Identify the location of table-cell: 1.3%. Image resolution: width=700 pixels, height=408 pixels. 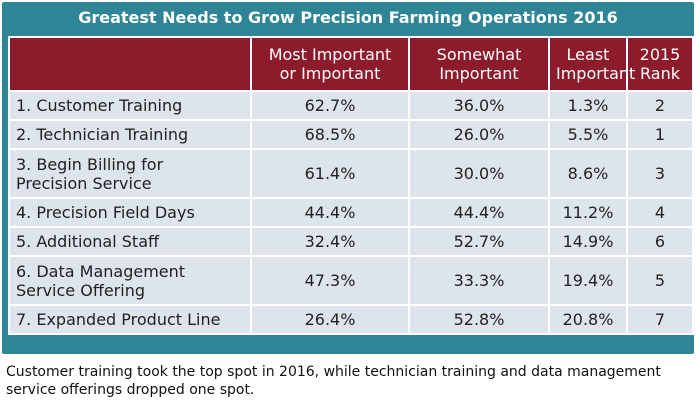
(588, 105).